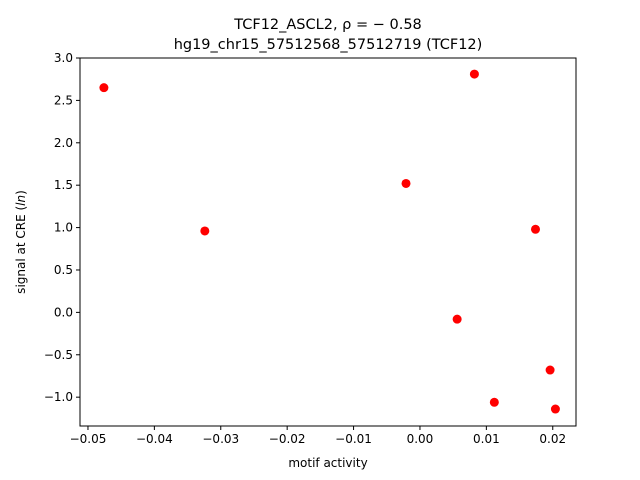 The height and width of the screenshot is (480, 640). I want to click on y-tick-label-3: 0.5, so click(63, 270).